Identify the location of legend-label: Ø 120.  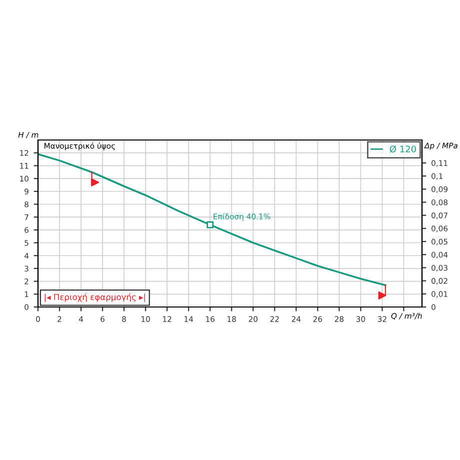
(403, 149).